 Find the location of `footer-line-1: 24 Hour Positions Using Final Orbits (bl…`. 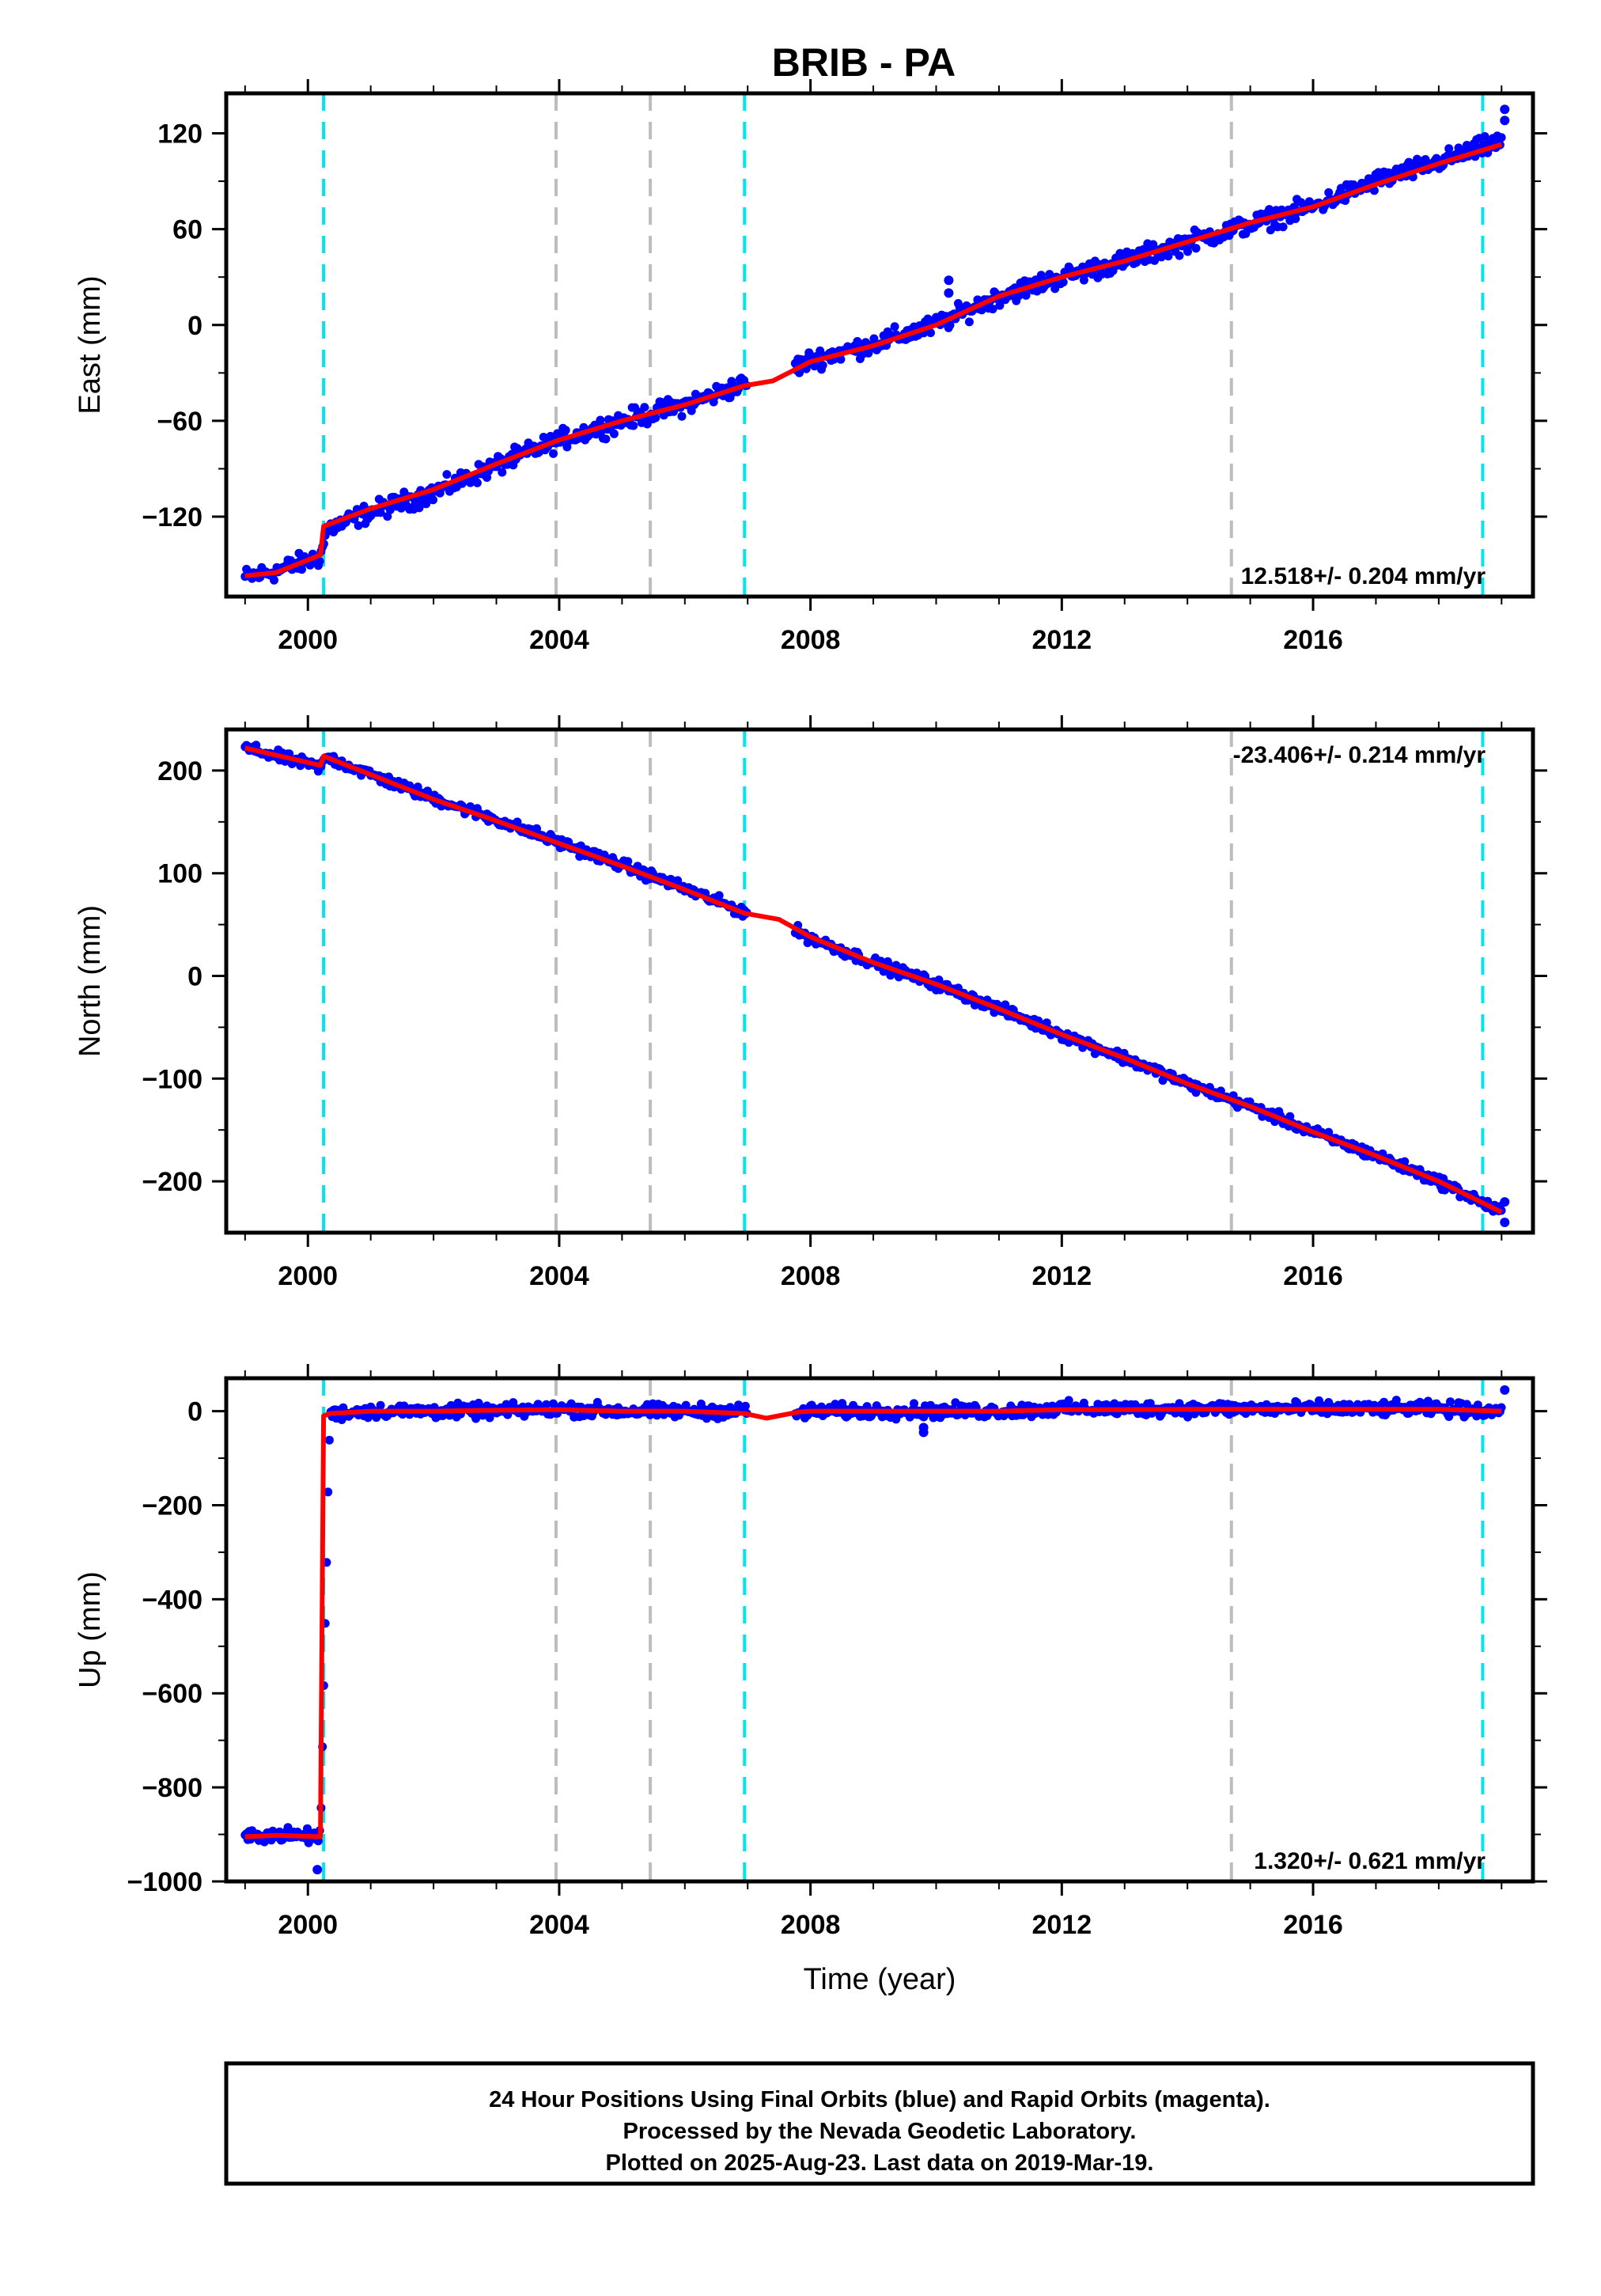

footer-line-1: 24 Hour Positions Using Final Orbits (bl… is located at coordinates (879, 2100).